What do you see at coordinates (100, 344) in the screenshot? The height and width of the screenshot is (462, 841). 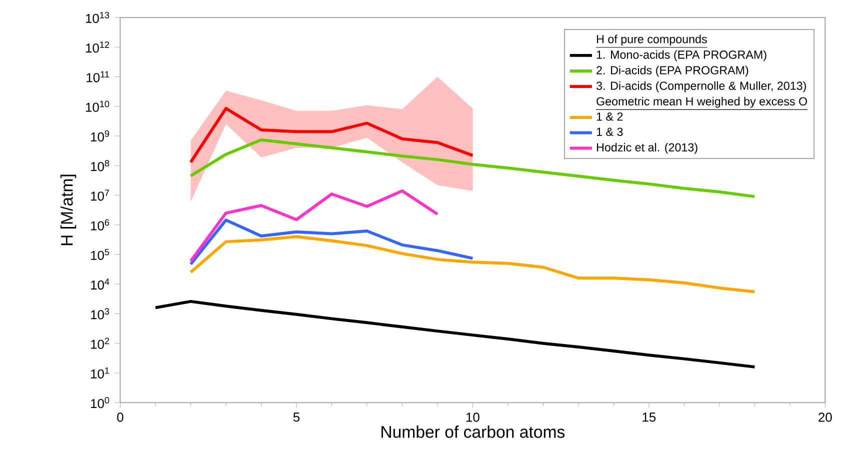 I see `y-tick-label: 10$^{2}$` at bounding box center [100, 344].